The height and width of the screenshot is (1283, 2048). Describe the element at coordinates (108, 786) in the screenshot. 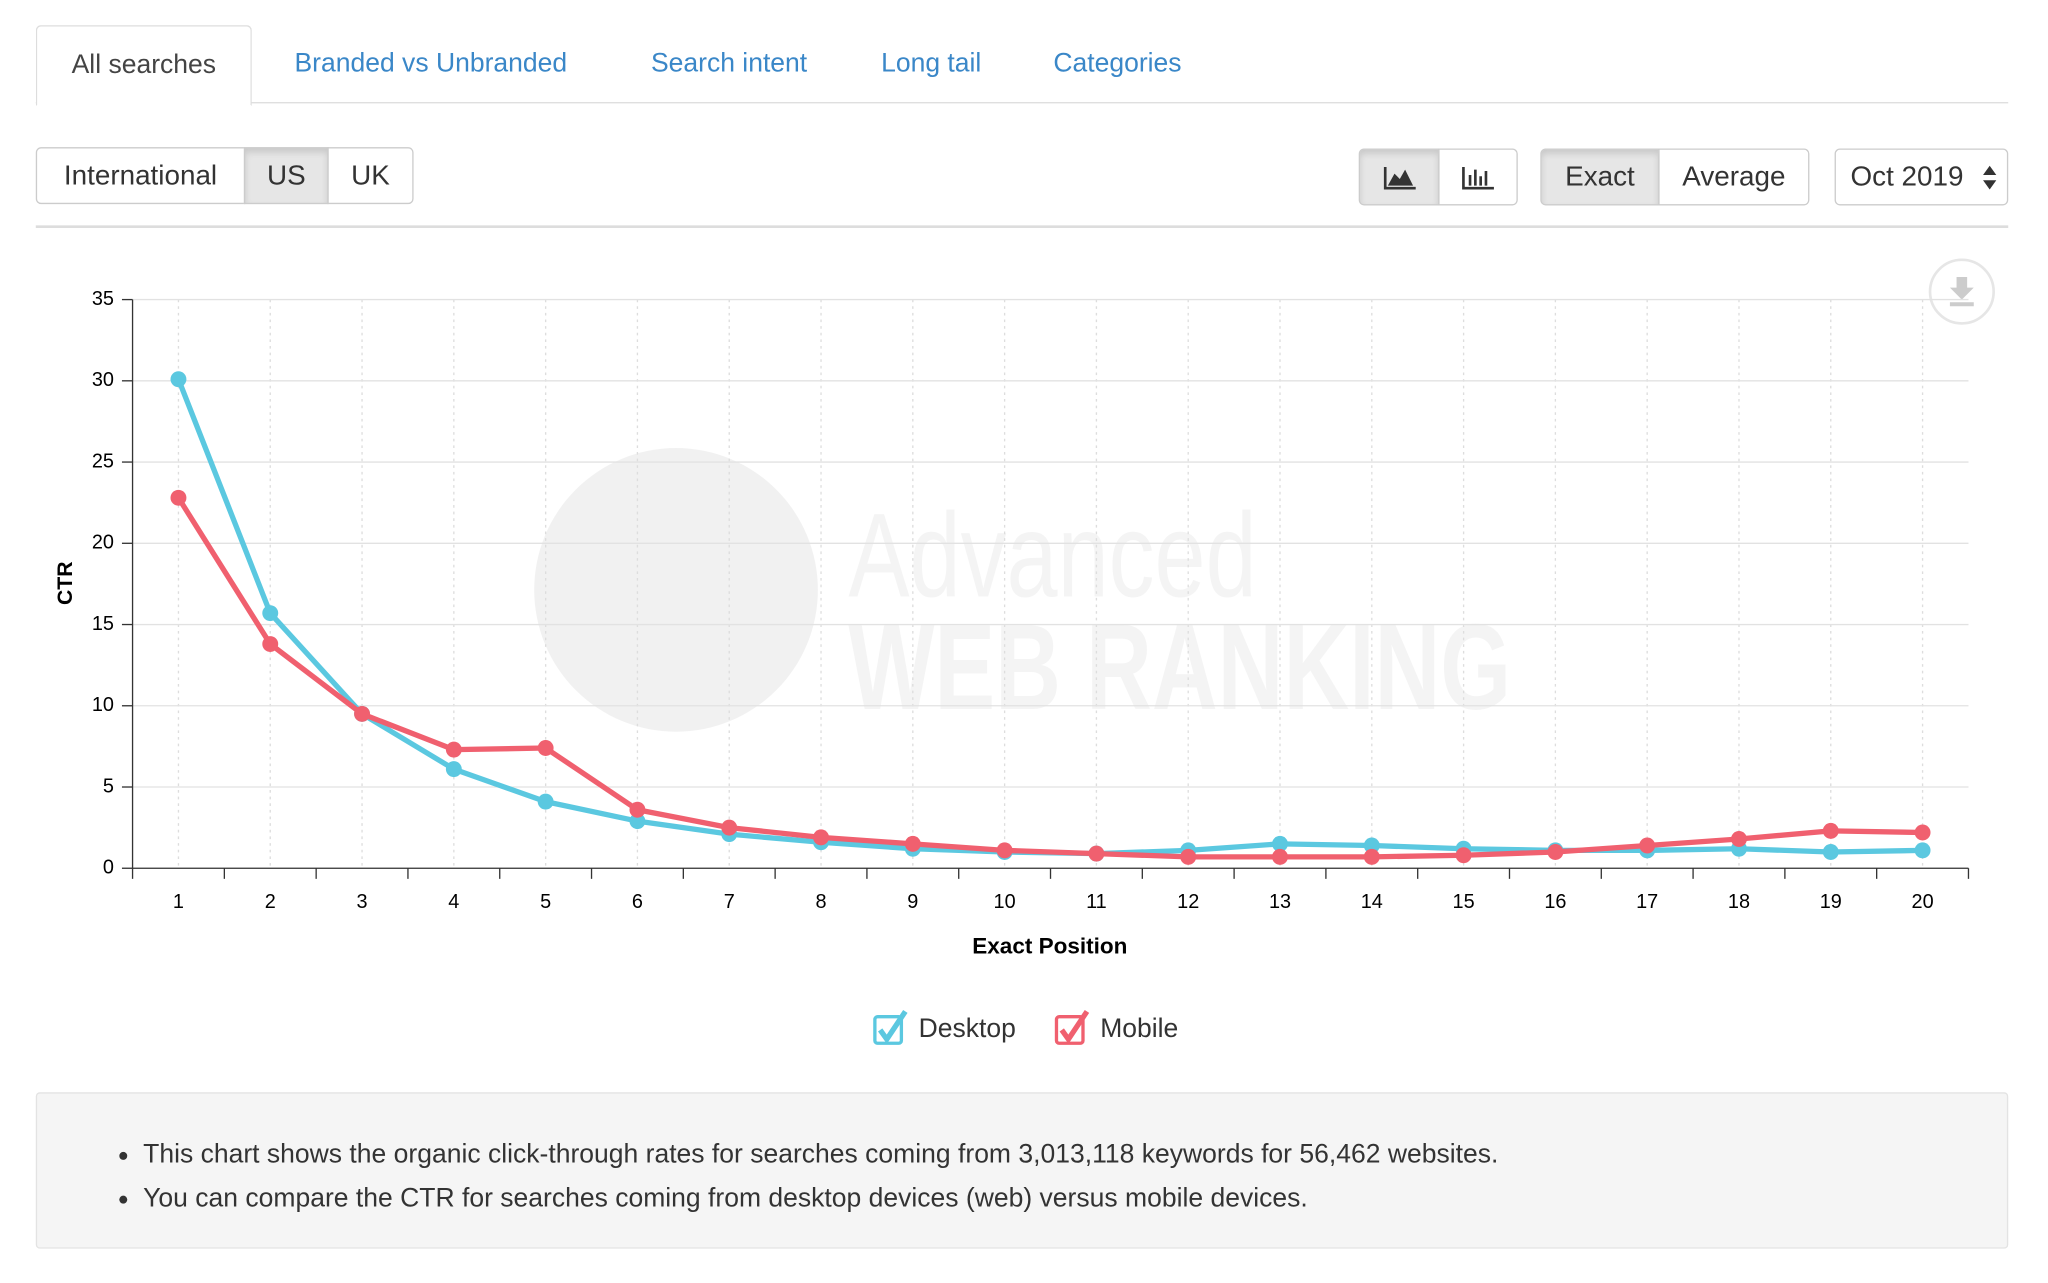

I see `y-tick-label: 5` at that location.